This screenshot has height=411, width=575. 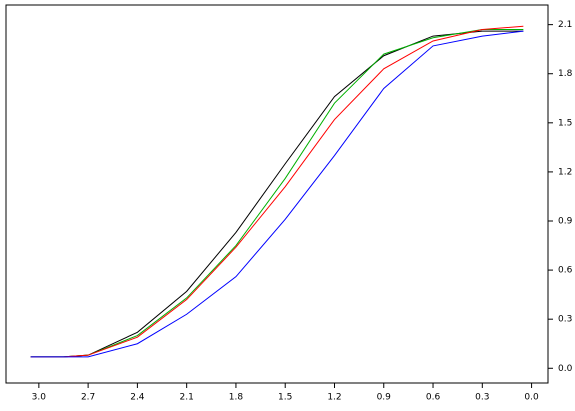 I want to click on y-tick-label: 1.2, so click(x=565, y=172).